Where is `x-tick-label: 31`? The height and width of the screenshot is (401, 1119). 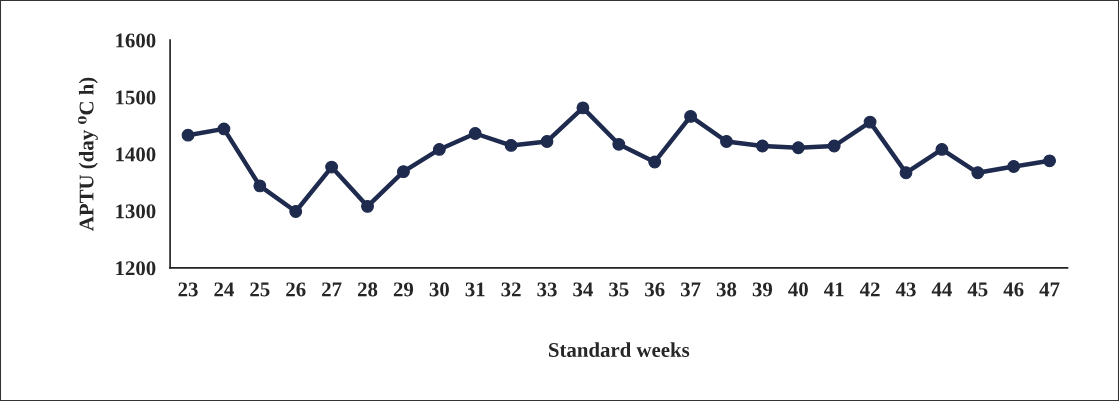 x-tick-label: 31 is located at coordinates (475, 289).